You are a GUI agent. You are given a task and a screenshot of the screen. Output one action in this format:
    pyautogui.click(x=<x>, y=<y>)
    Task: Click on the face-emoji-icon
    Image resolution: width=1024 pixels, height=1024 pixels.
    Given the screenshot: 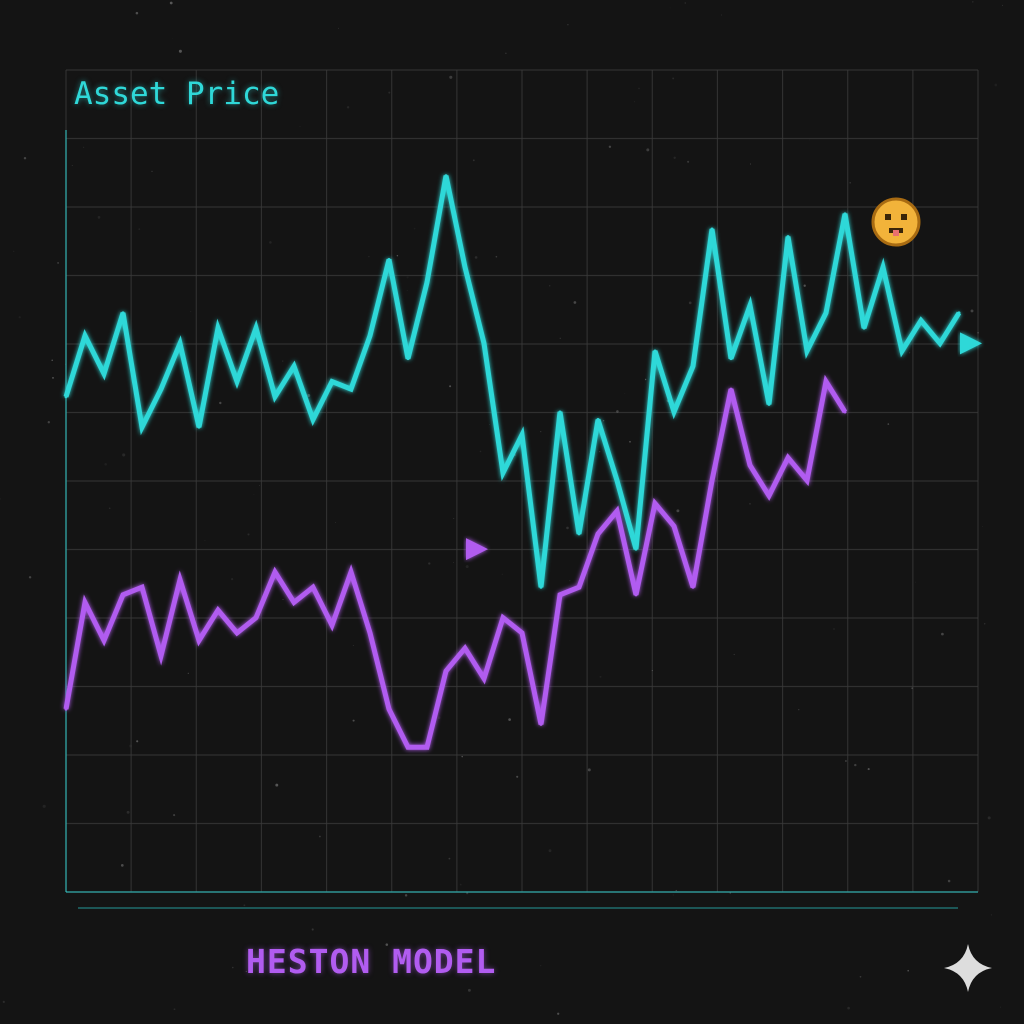 What is the action you would take?
    pyautogui.click(x=896, y=222)
    